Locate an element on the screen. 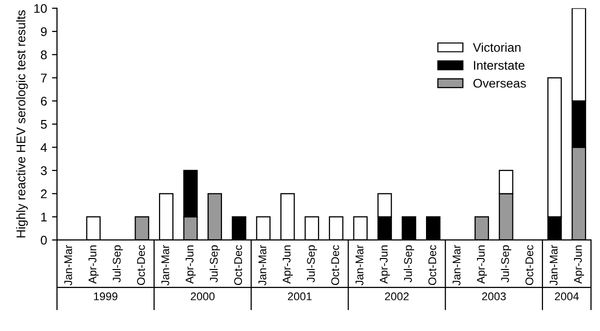 Image resolution: width=600 pixels, height=331 pixels. y-tick-label: 1 is located at coordinates (44, 217).